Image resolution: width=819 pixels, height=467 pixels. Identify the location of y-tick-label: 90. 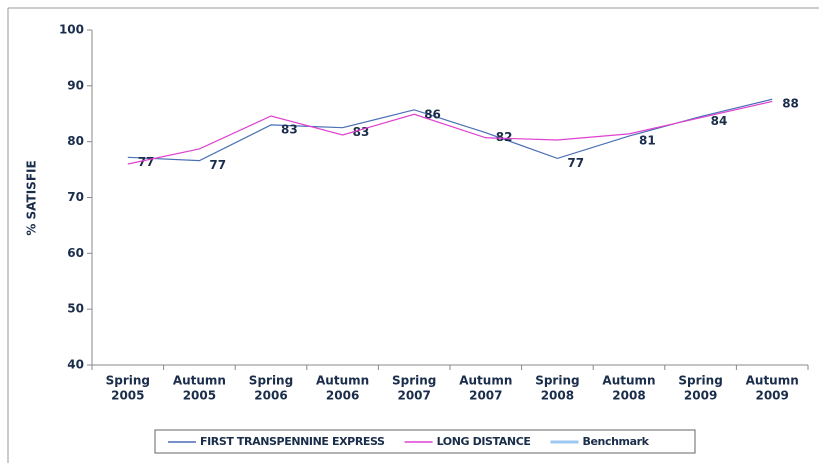
(75, 85).